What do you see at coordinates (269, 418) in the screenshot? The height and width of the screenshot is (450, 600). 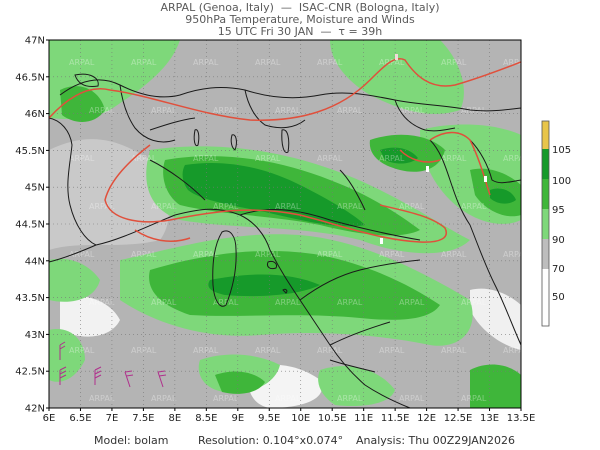 I see `lon-tick-label: 9.5E` at bounding box center [269, 418].